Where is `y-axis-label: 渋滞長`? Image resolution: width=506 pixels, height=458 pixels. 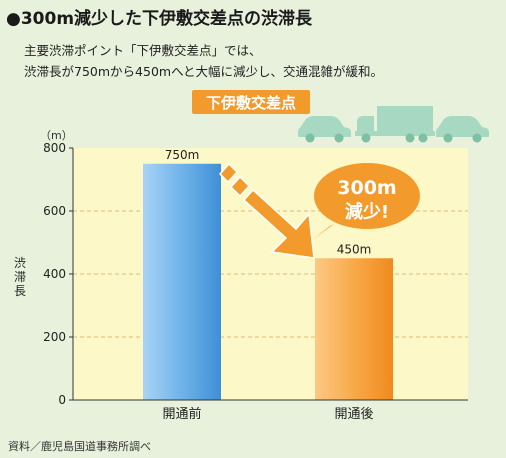
y-axis-label: 渋滞長 is located at coordinates (19, 277).